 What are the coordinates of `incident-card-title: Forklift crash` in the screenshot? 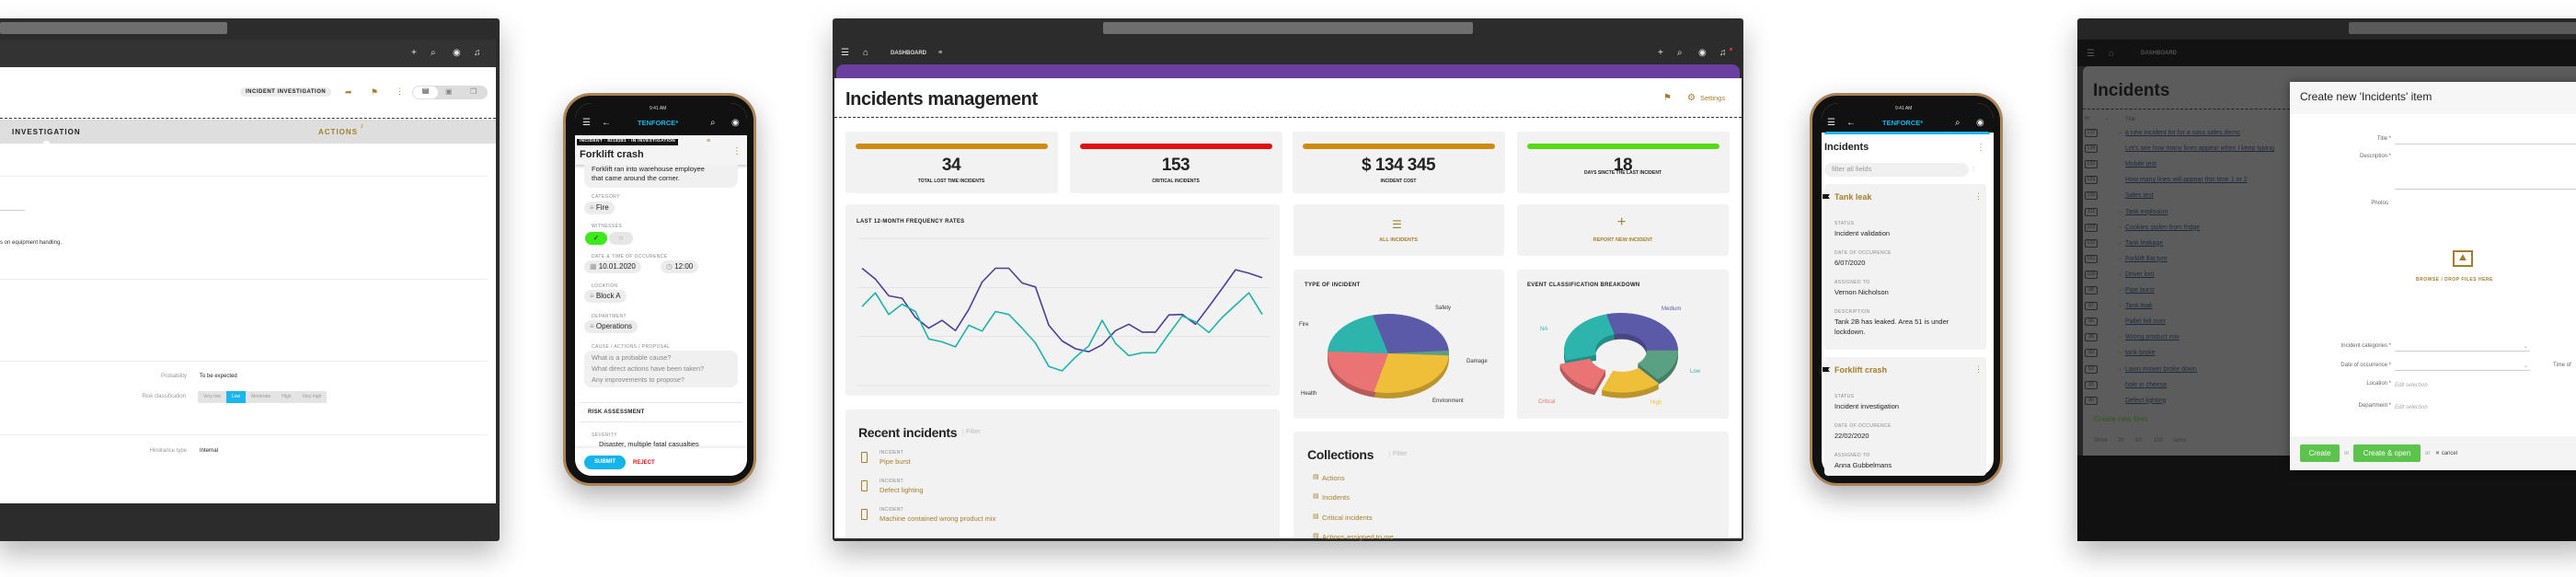 It's located at (1861, 370).